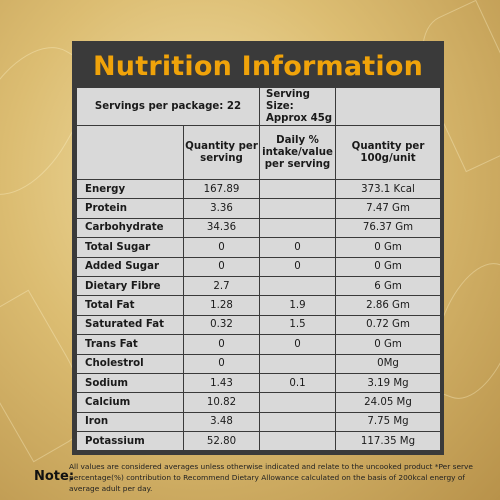  What do you see at coordinates (130, 286) in the screenshot?
I see `nutrient-name: Dietary Fibre` at bounding box center [130, 286].